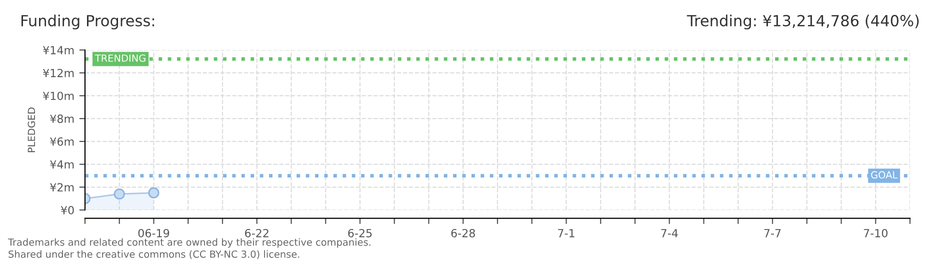 This screenshot has width=940, height=270. I want to click on y-tick-label: ¥10m, so click(58, 96).